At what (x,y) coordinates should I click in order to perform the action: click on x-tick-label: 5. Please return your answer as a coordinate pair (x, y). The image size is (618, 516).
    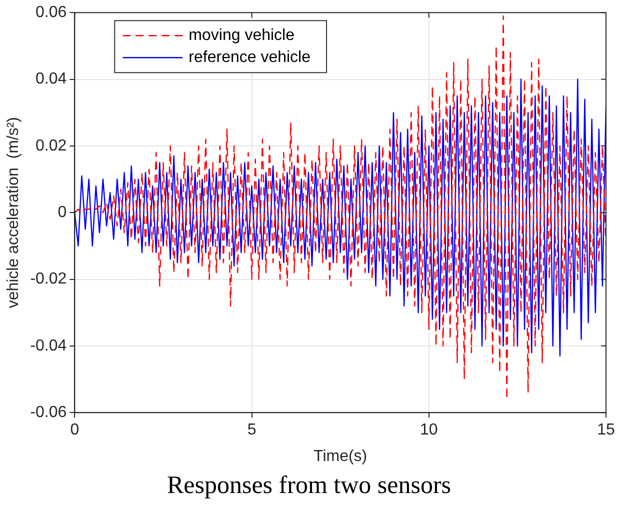
    Looking at the image, I should click on (251, 430).